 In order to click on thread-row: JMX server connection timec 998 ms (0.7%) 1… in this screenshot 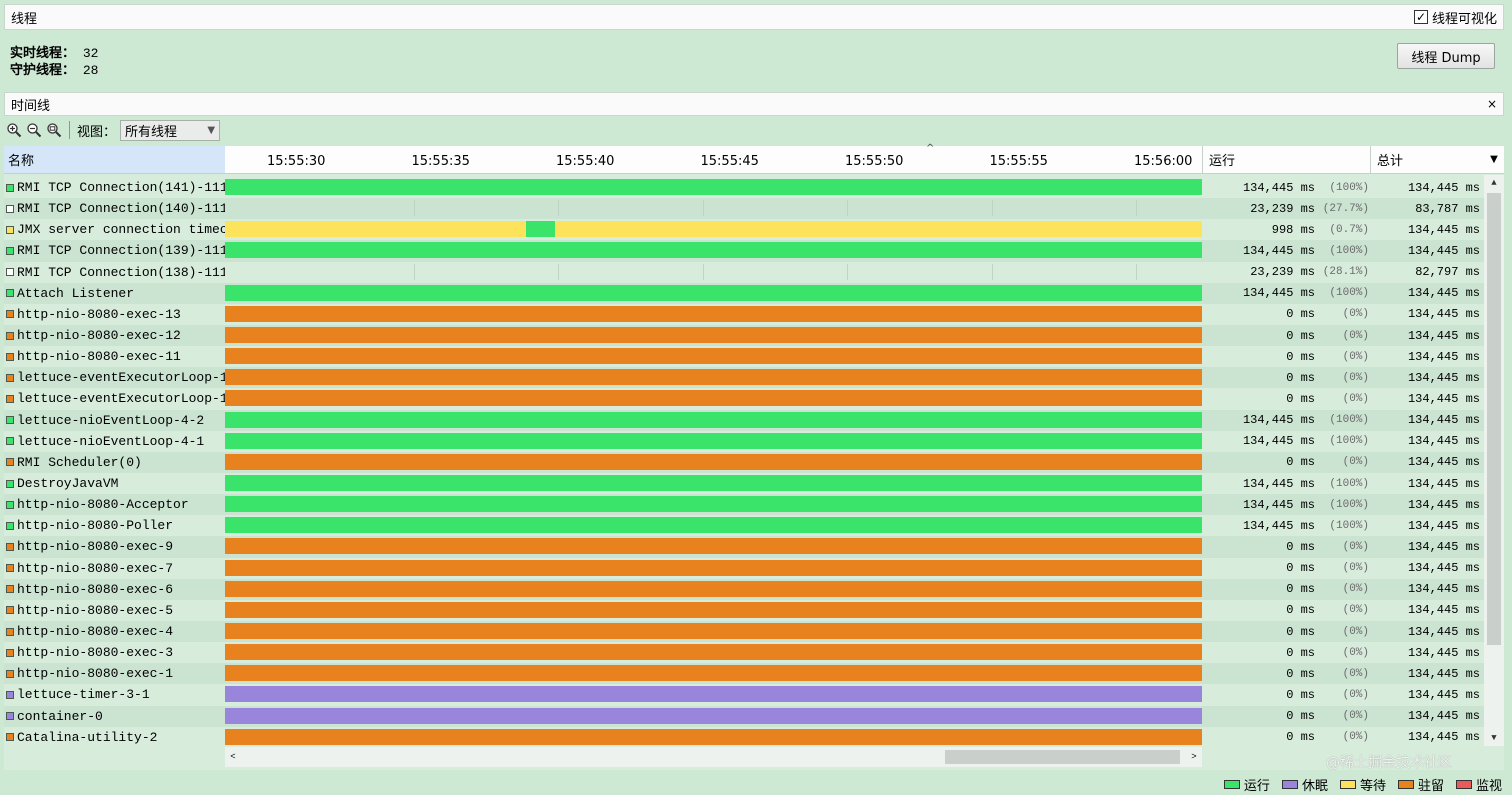, I will do `click(744, 229)`.